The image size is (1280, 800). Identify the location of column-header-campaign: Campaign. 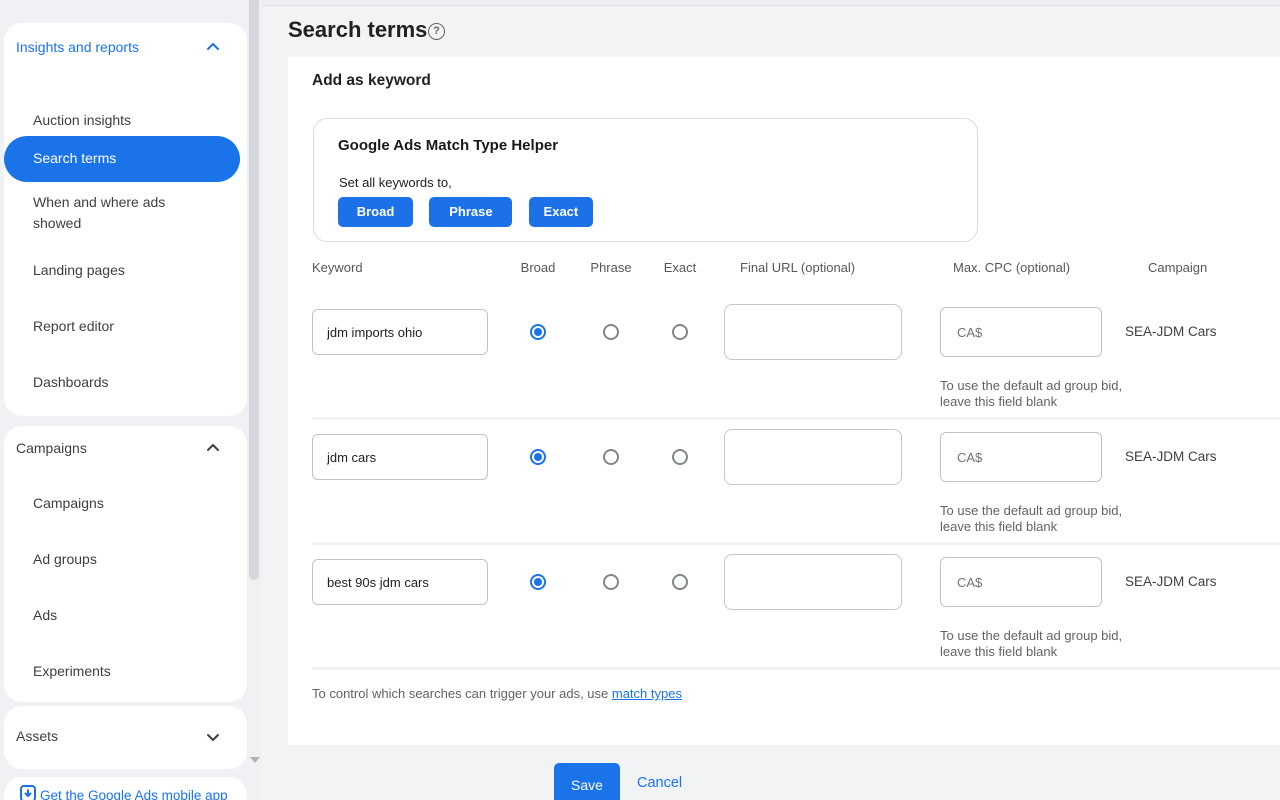
(1178, 267).